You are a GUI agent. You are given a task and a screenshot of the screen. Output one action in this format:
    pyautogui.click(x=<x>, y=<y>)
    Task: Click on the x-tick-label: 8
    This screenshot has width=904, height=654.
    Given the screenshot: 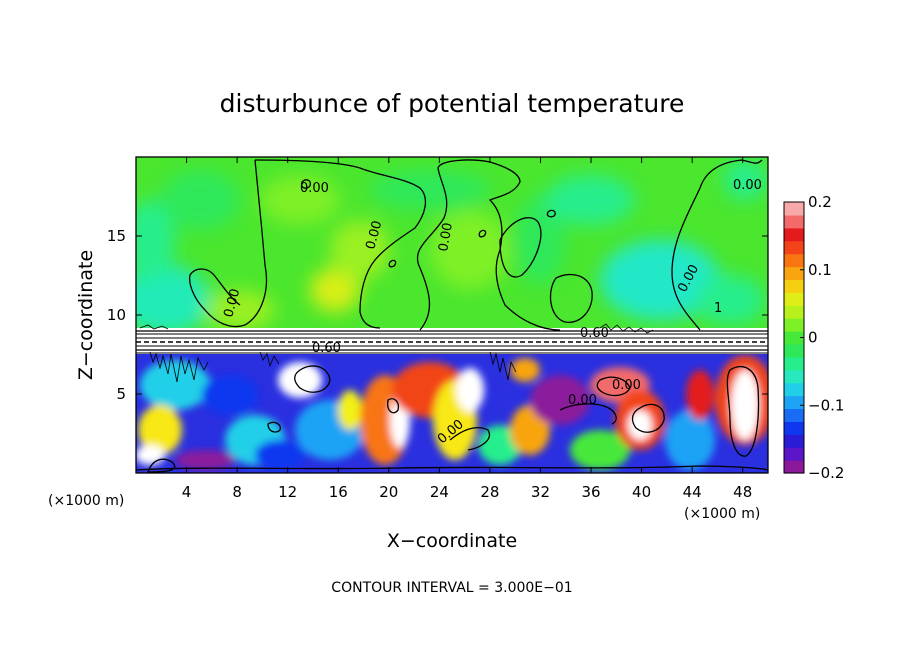 What is the action you would take?
    pyautogui.click(x=237, y=492)
    